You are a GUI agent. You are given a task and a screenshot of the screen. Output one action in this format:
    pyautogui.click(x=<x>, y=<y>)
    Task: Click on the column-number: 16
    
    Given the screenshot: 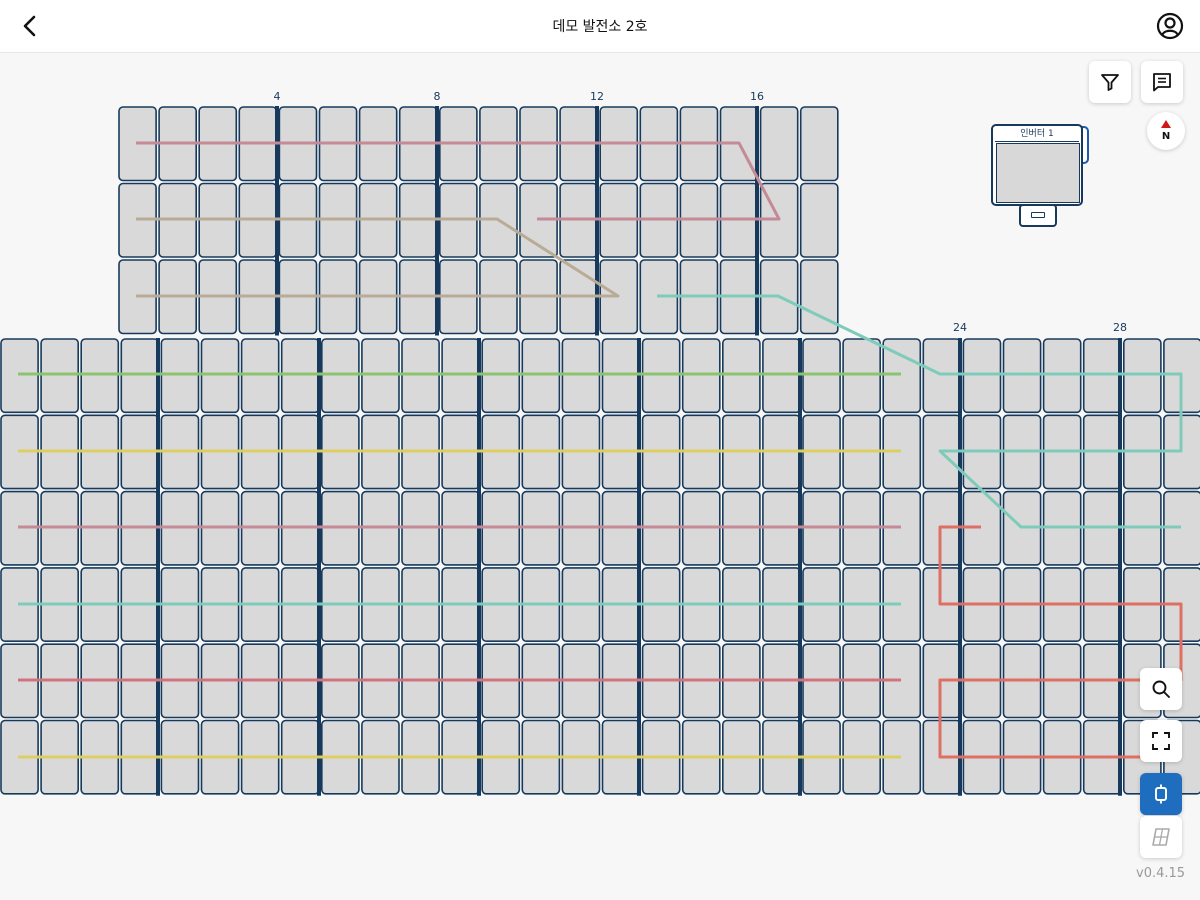 What is the action you would take?
    pyautogui.click(x=757, y=96)
    